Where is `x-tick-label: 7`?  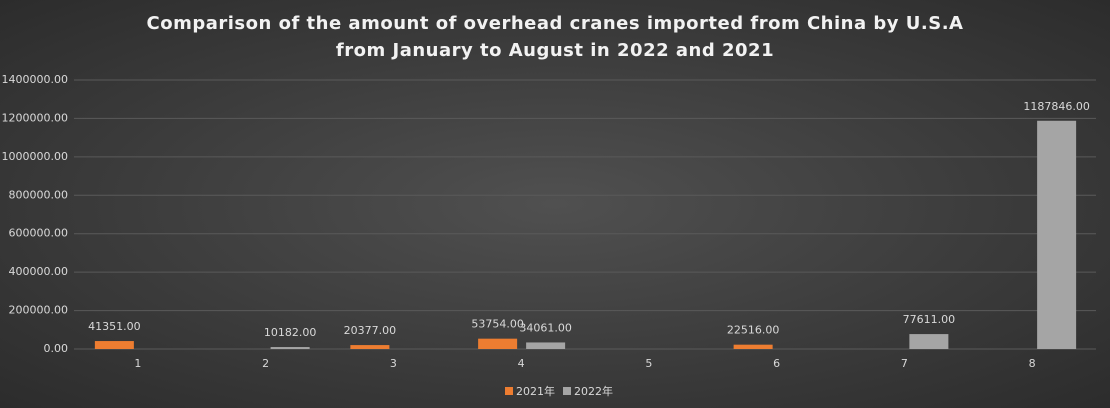
x-tick-label: 7 is located at coordinates (904, 363).